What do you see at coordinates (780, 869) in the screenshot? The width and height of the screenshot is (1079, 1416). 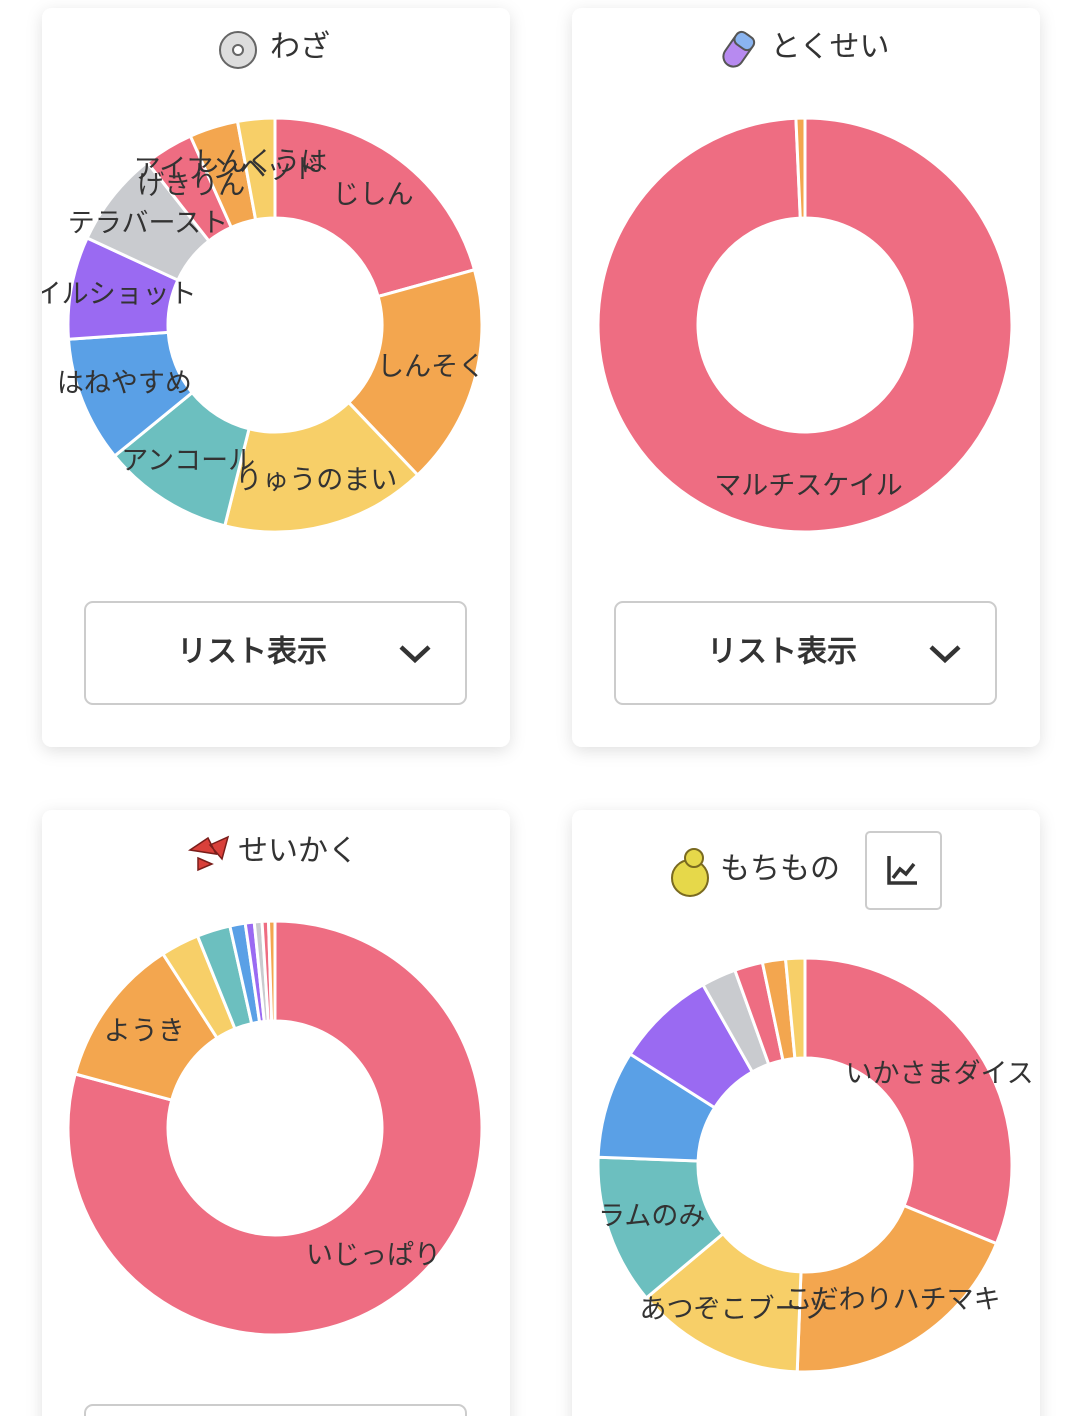 I see `chart-title: もちもの` at bounding box center [780, 869].